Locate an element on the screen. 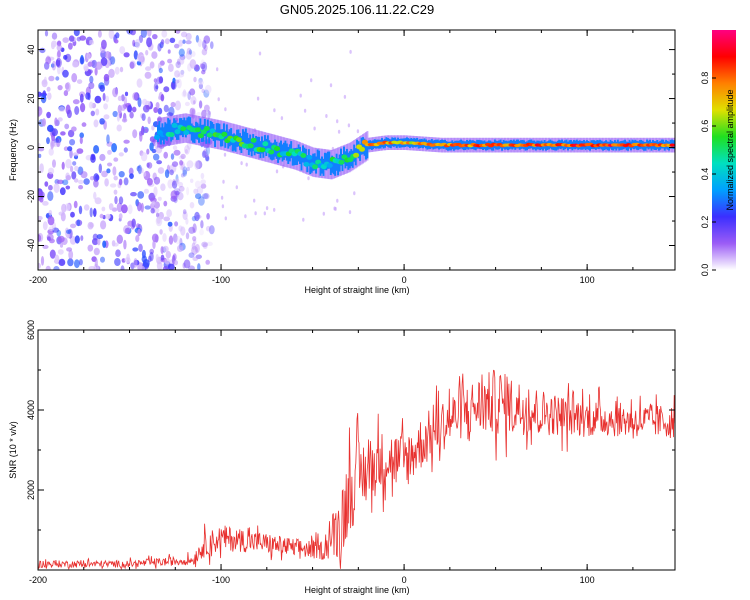  colorbar-ticks: 0.0 0.2 0.4 0.6 0.8 is located at coordinates (708, 174).